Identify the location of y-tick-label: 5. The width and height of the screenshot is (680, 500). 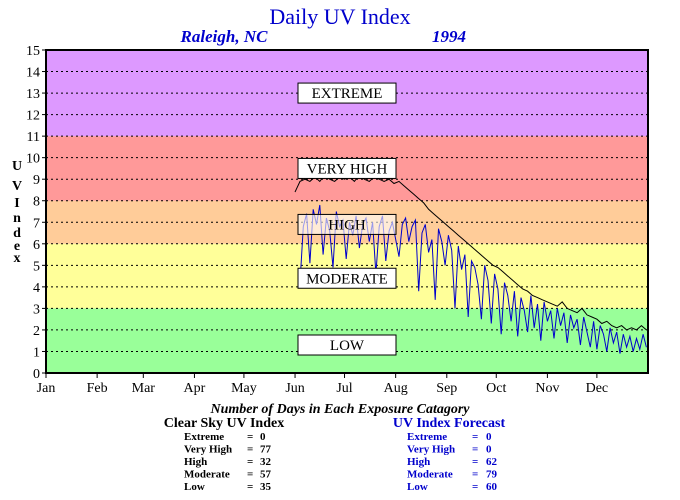
(36, 266).